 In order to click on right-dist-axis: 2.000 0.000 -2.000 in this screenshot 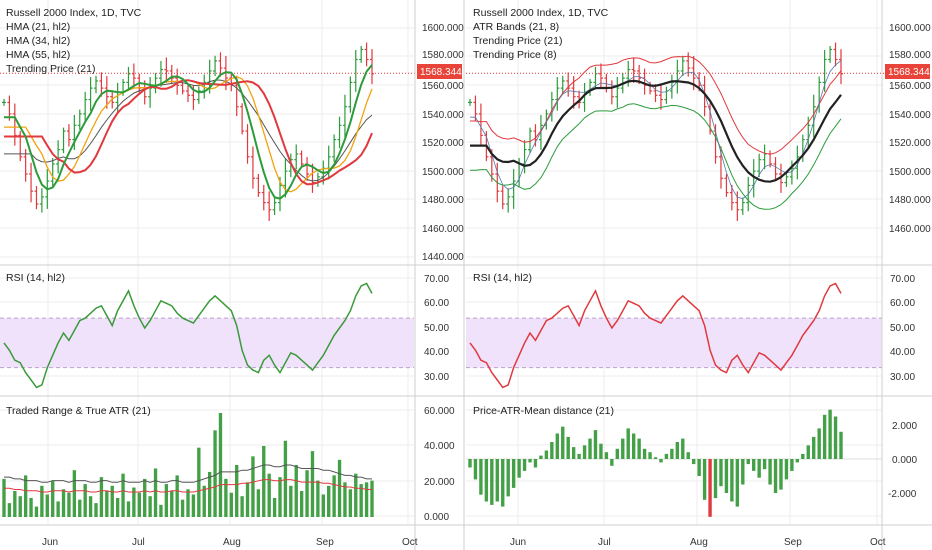, I will do `click(902, 460)`.